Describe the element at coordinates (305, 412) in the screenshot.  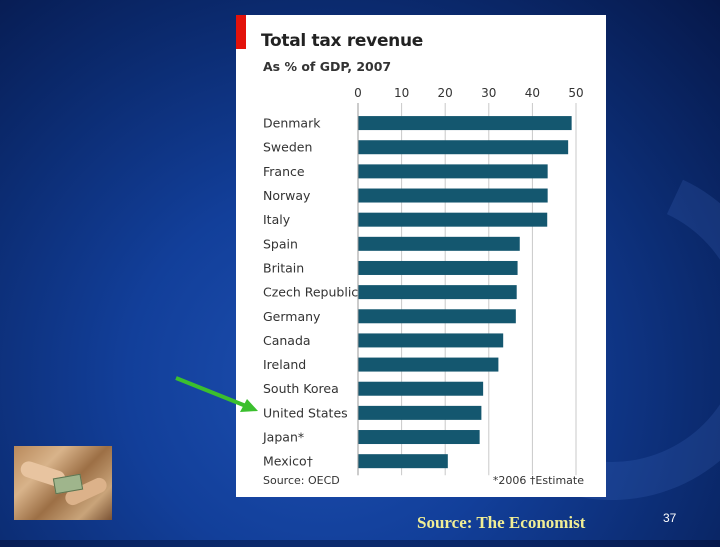
I see `category-label: United States` at that location.